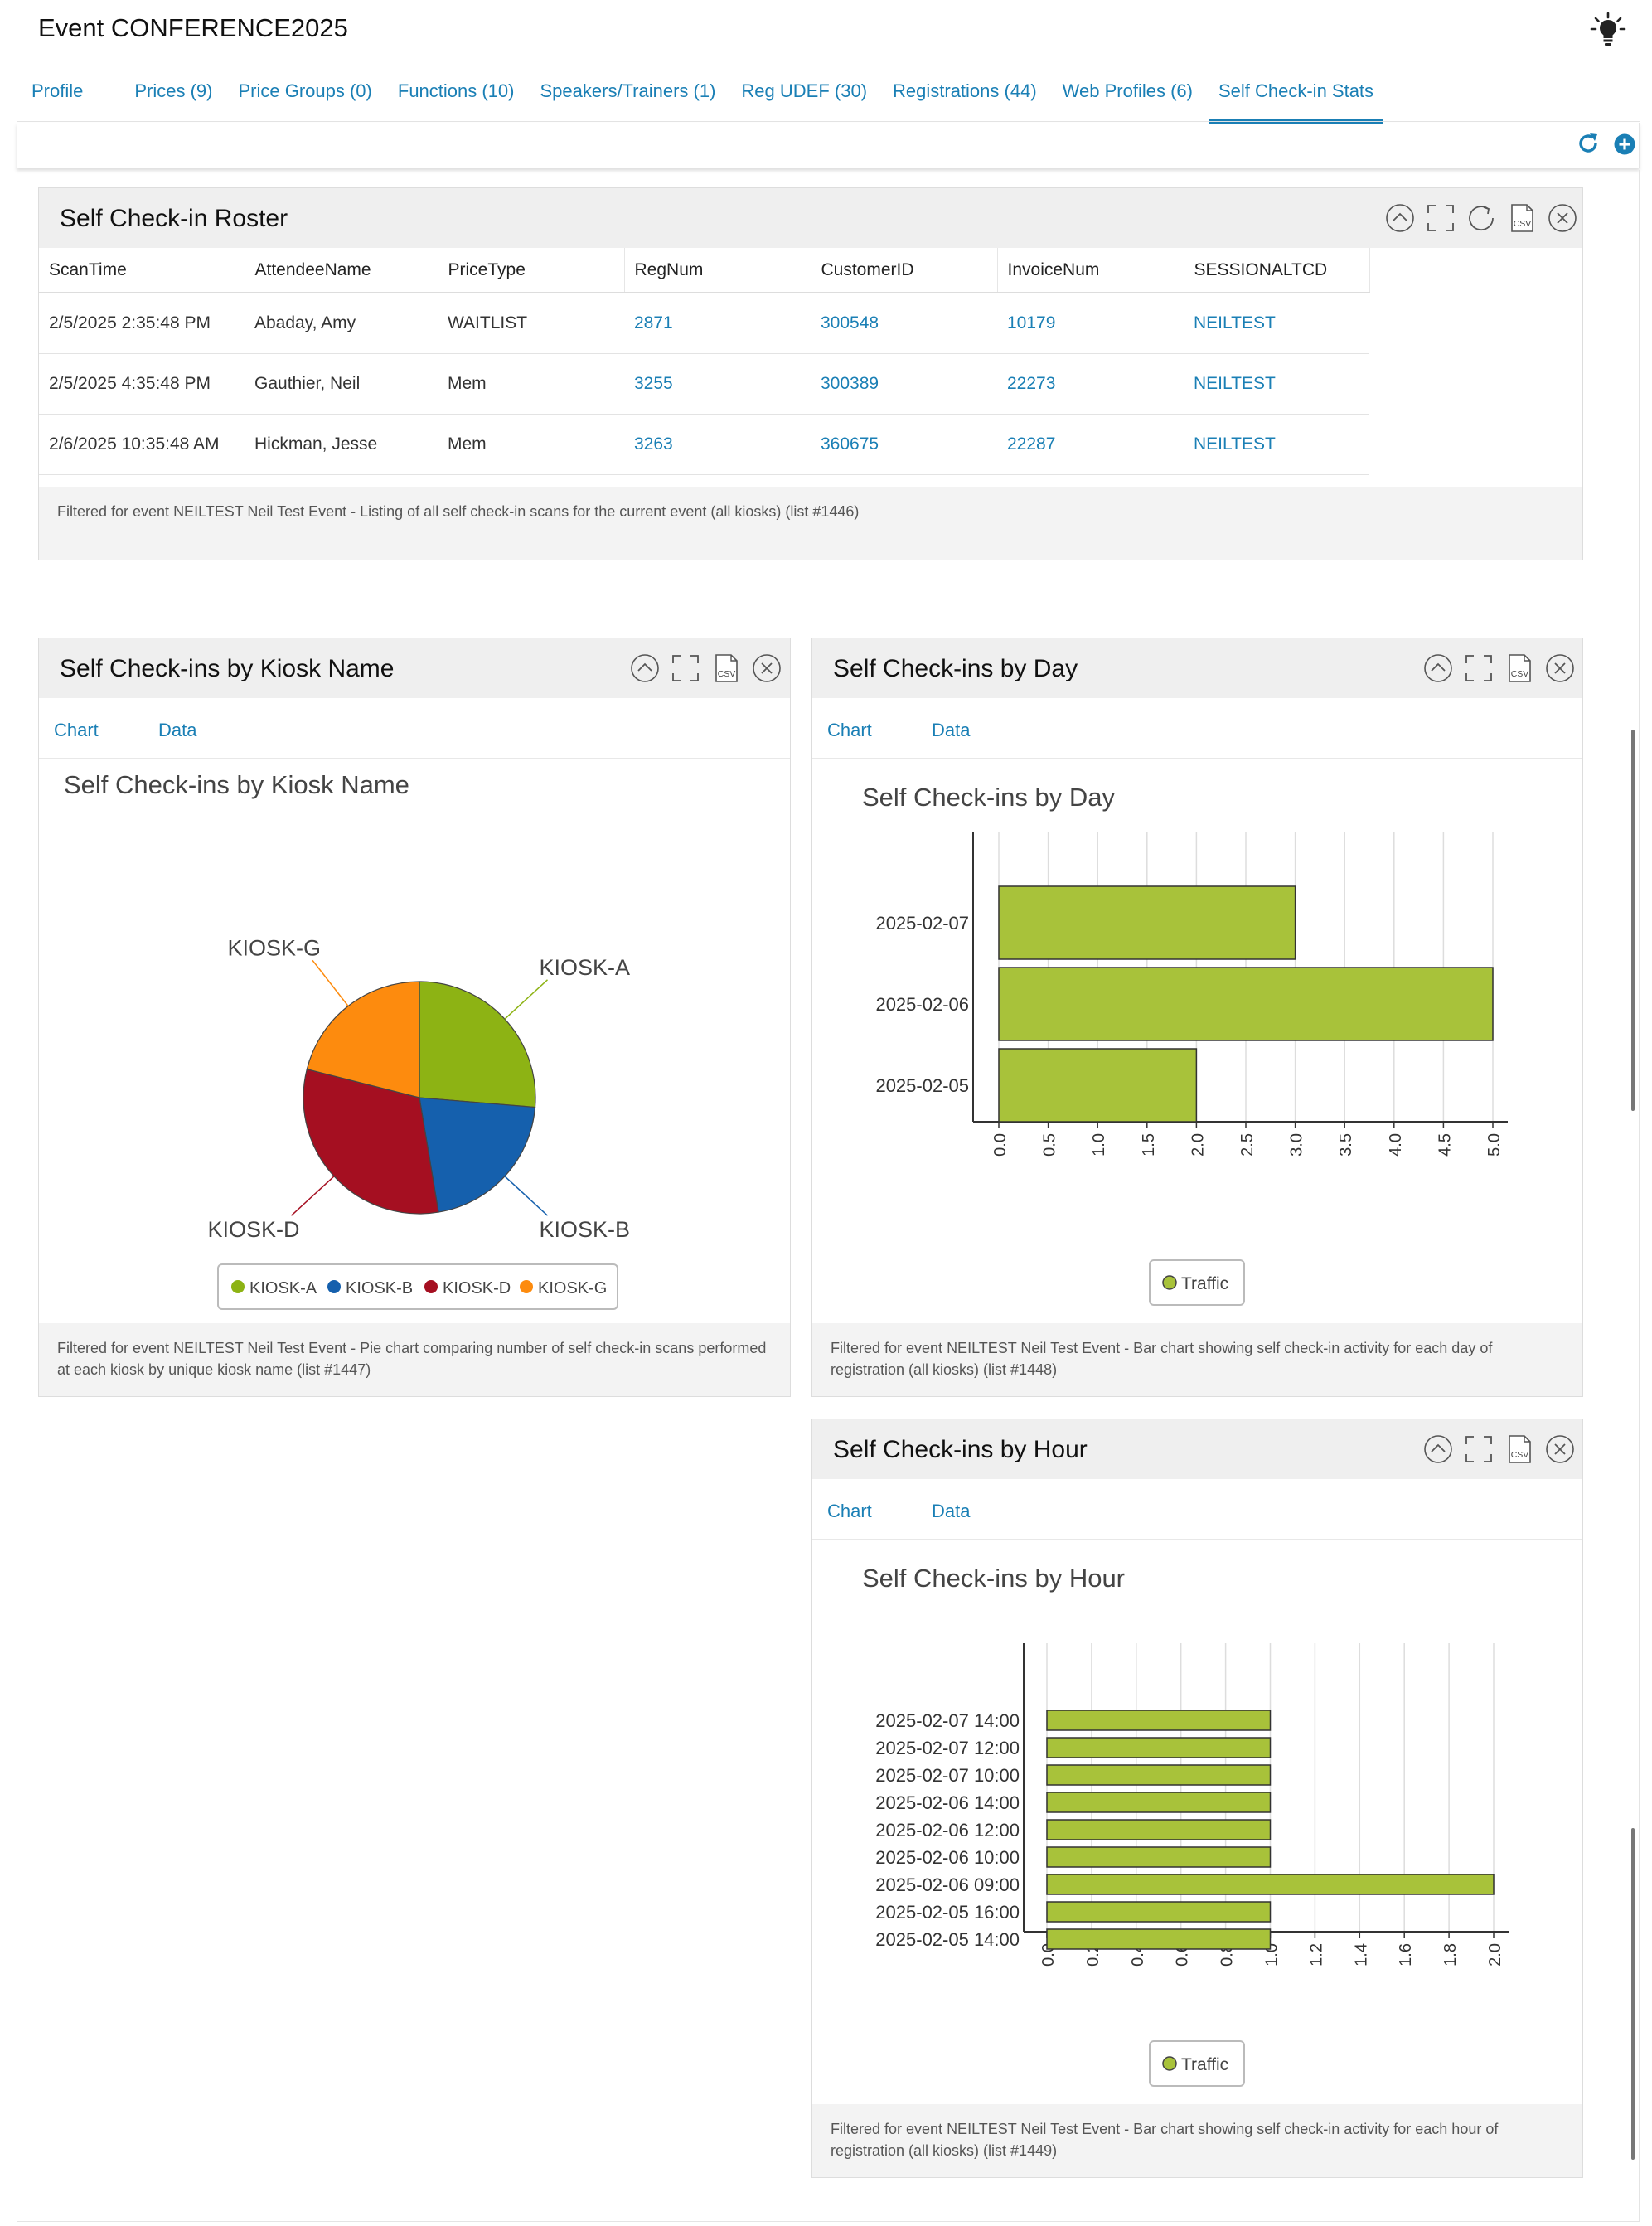 The height and width of the screenshot is (2226, 1652). What do you see at coordinates (283, 1288) in the screenshot?
I see `legend-label: KIOSK-A` at bounding box center [283, 1288].